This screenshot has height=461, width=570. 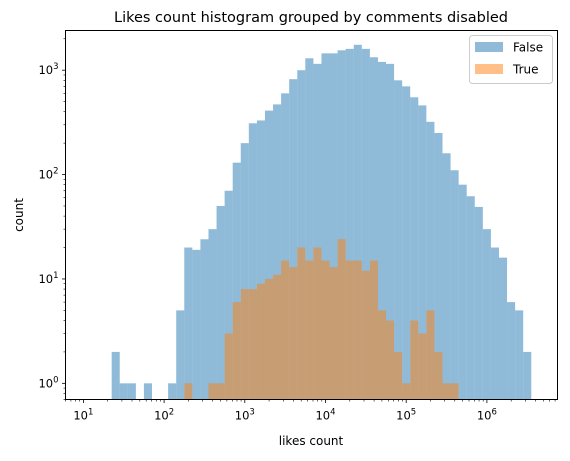 What do you see at coordinates (48, 278) in the screenshot?
I see `y-tick-label: 101` at bounding box center [48, 278].